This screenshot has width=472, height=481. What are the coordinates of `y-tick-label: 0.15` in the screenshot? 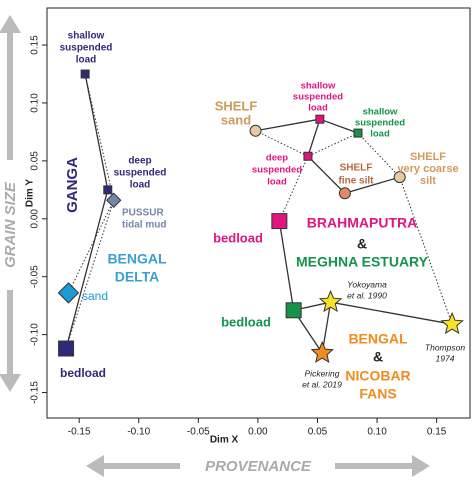 It's located at (35, 45).